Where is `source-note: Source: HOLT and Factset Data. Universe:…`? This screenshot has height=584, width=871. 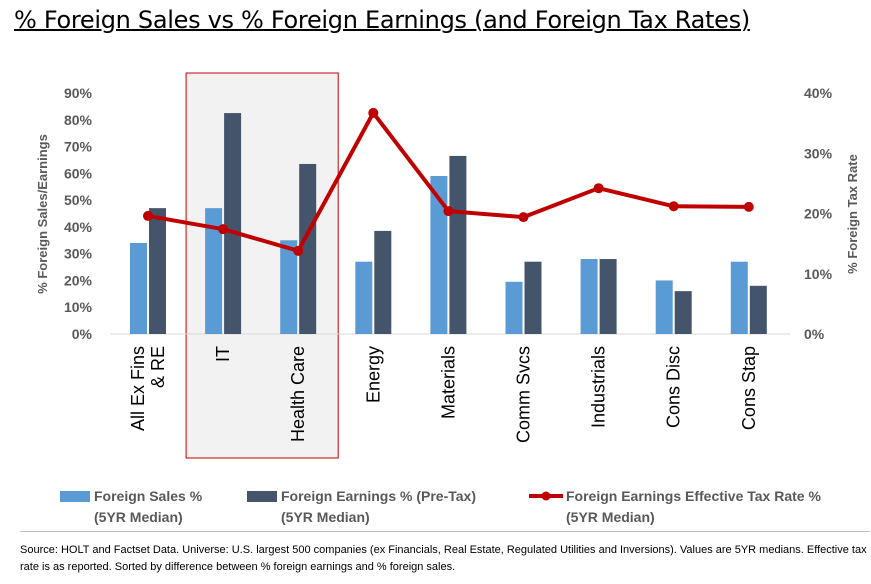
source-note: Source: HOLT and Factset Data. Universe:… is located at coordinates (443, 558).